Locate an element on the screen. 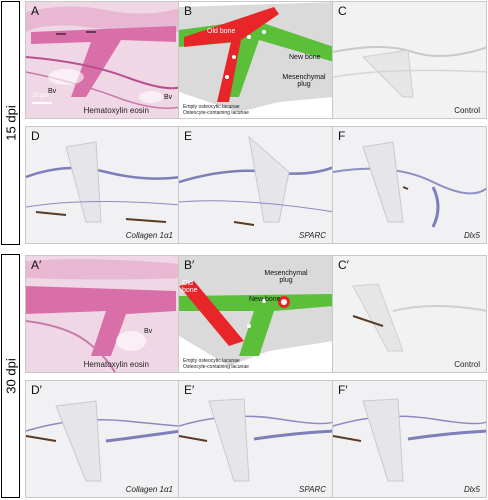 The image size is (488, 500). row-label-text: 15 dpi is located at coordinates (10, 123).